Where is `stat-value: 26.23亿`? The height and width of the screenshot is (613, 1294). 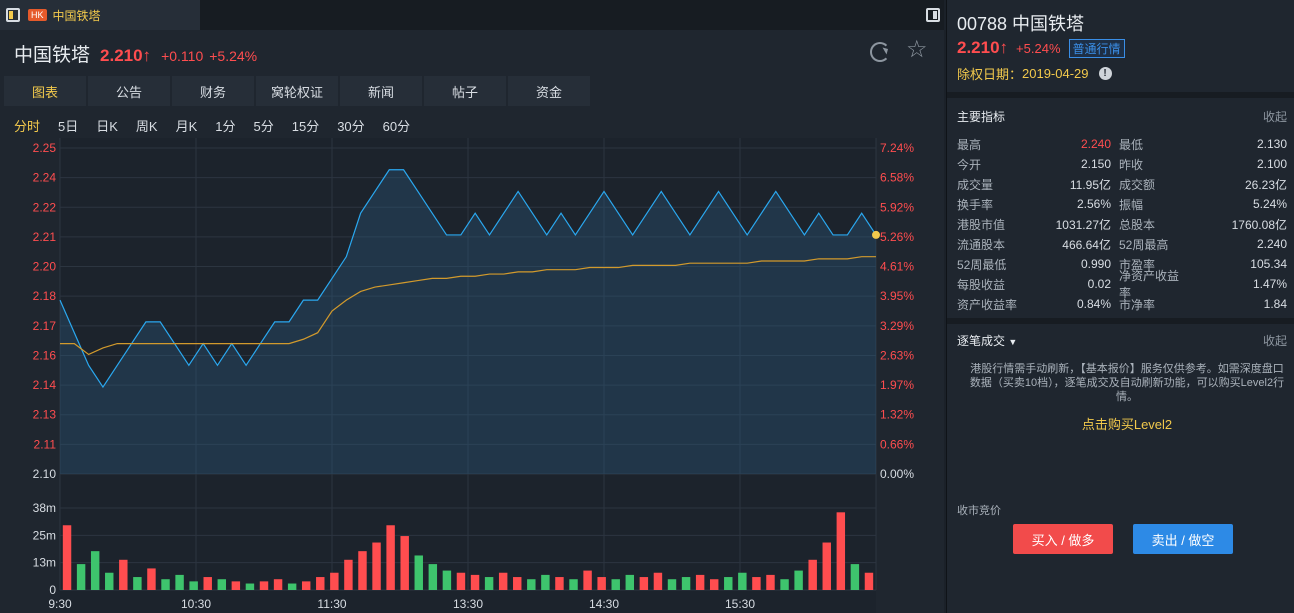 stat-value: 26.23亿 is located at coordinates (1265, 184).